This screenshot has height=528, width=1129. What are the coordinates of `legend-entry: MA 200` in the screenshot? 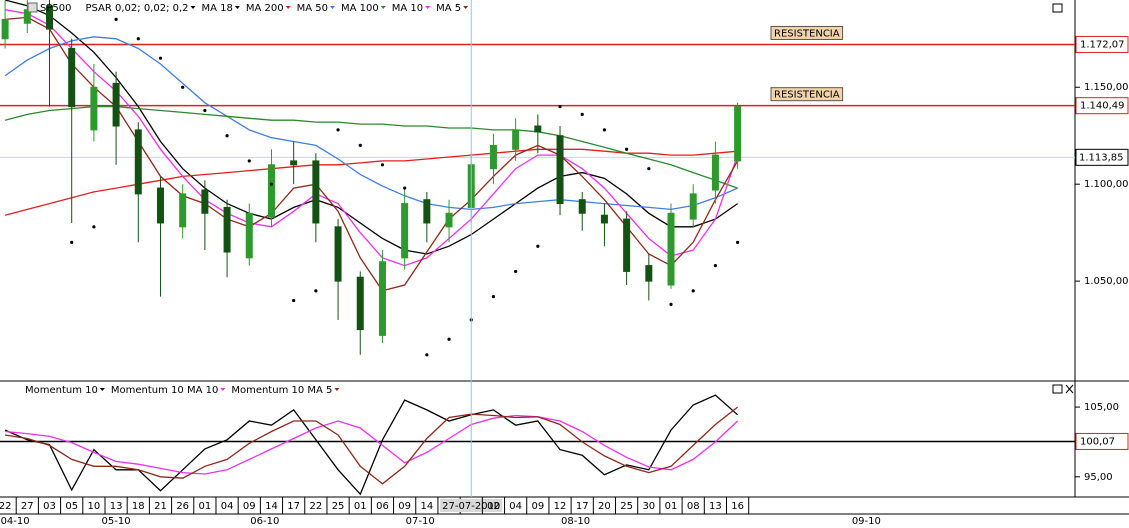 It's located at (265, 8).